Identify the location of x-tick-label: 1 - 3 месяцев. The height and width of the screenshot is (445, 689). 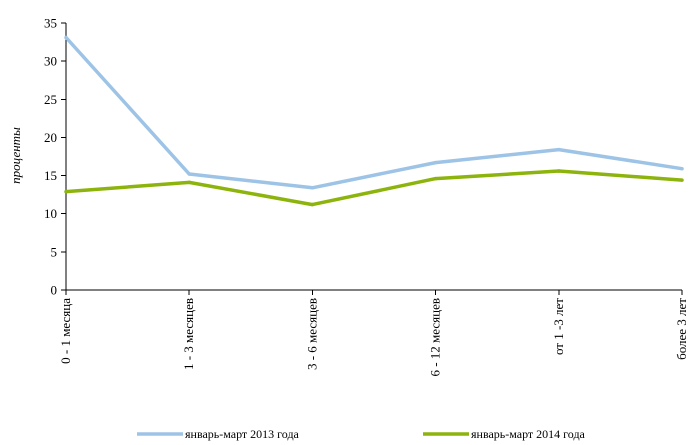
(188, 334).